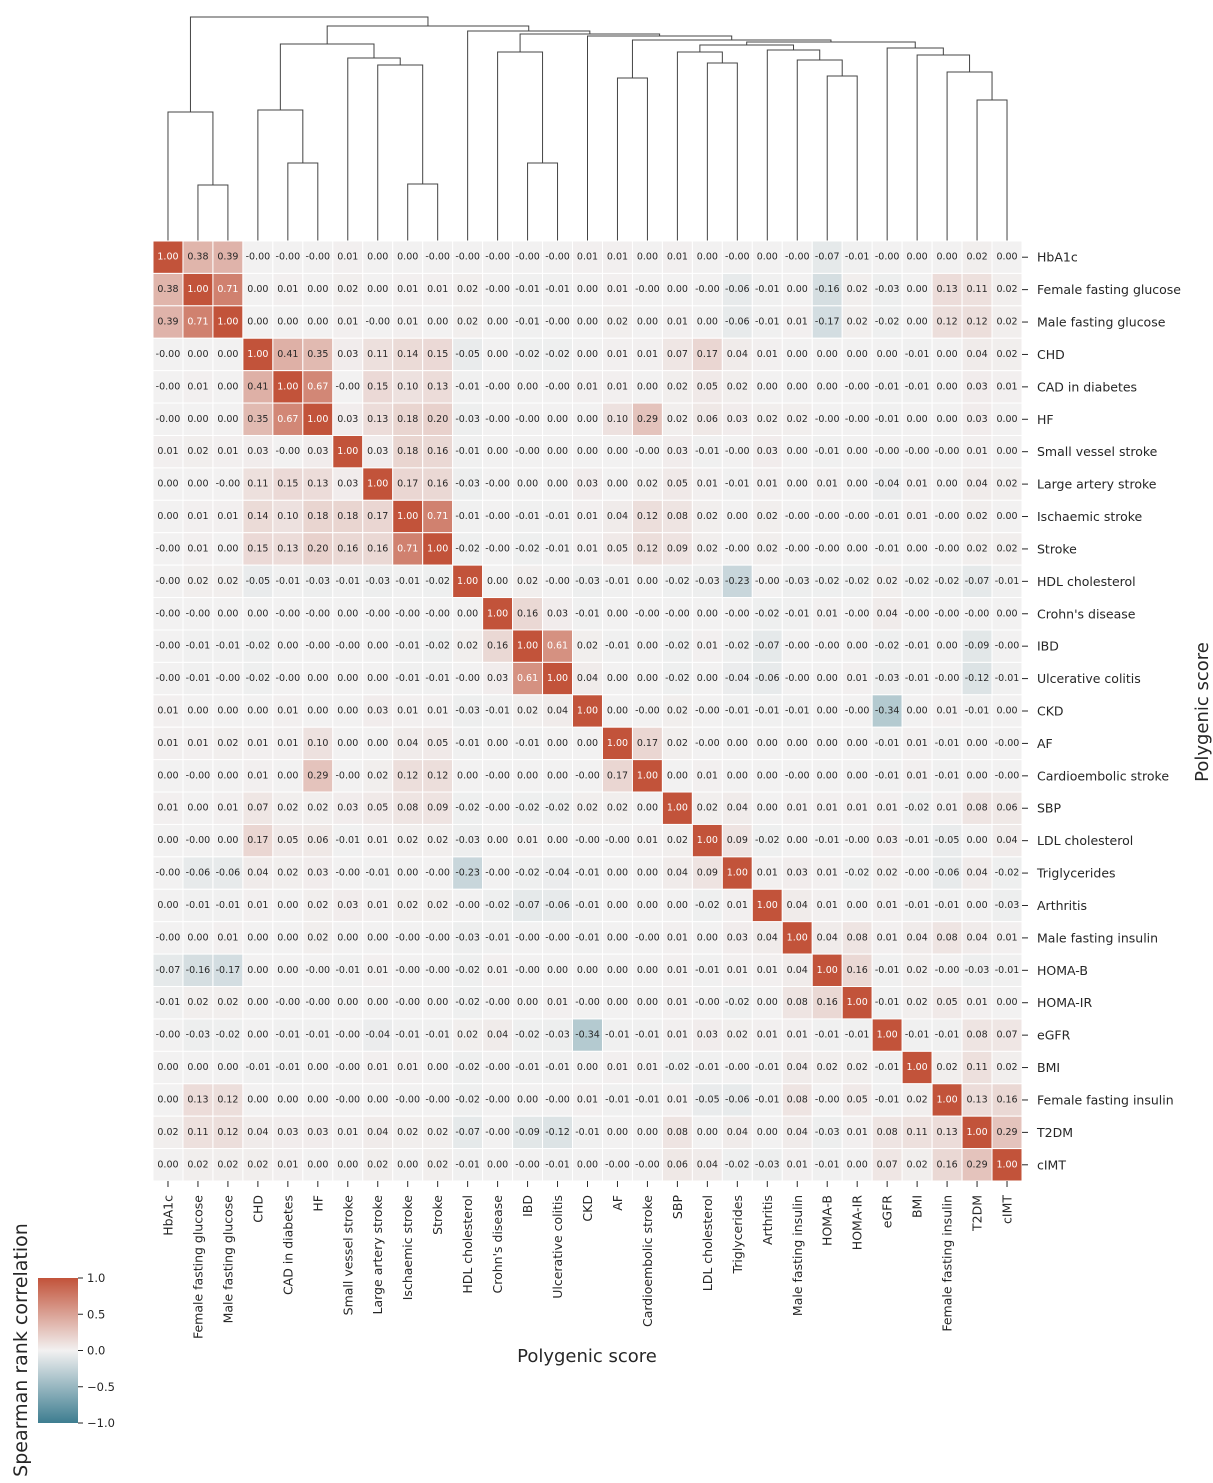 This screenshot has height=1483, width=1213. What do you see at coordinates (976, 1035) in the screenshot?
I see `cell-label: 0.08` at bounding box center [976, 1035].